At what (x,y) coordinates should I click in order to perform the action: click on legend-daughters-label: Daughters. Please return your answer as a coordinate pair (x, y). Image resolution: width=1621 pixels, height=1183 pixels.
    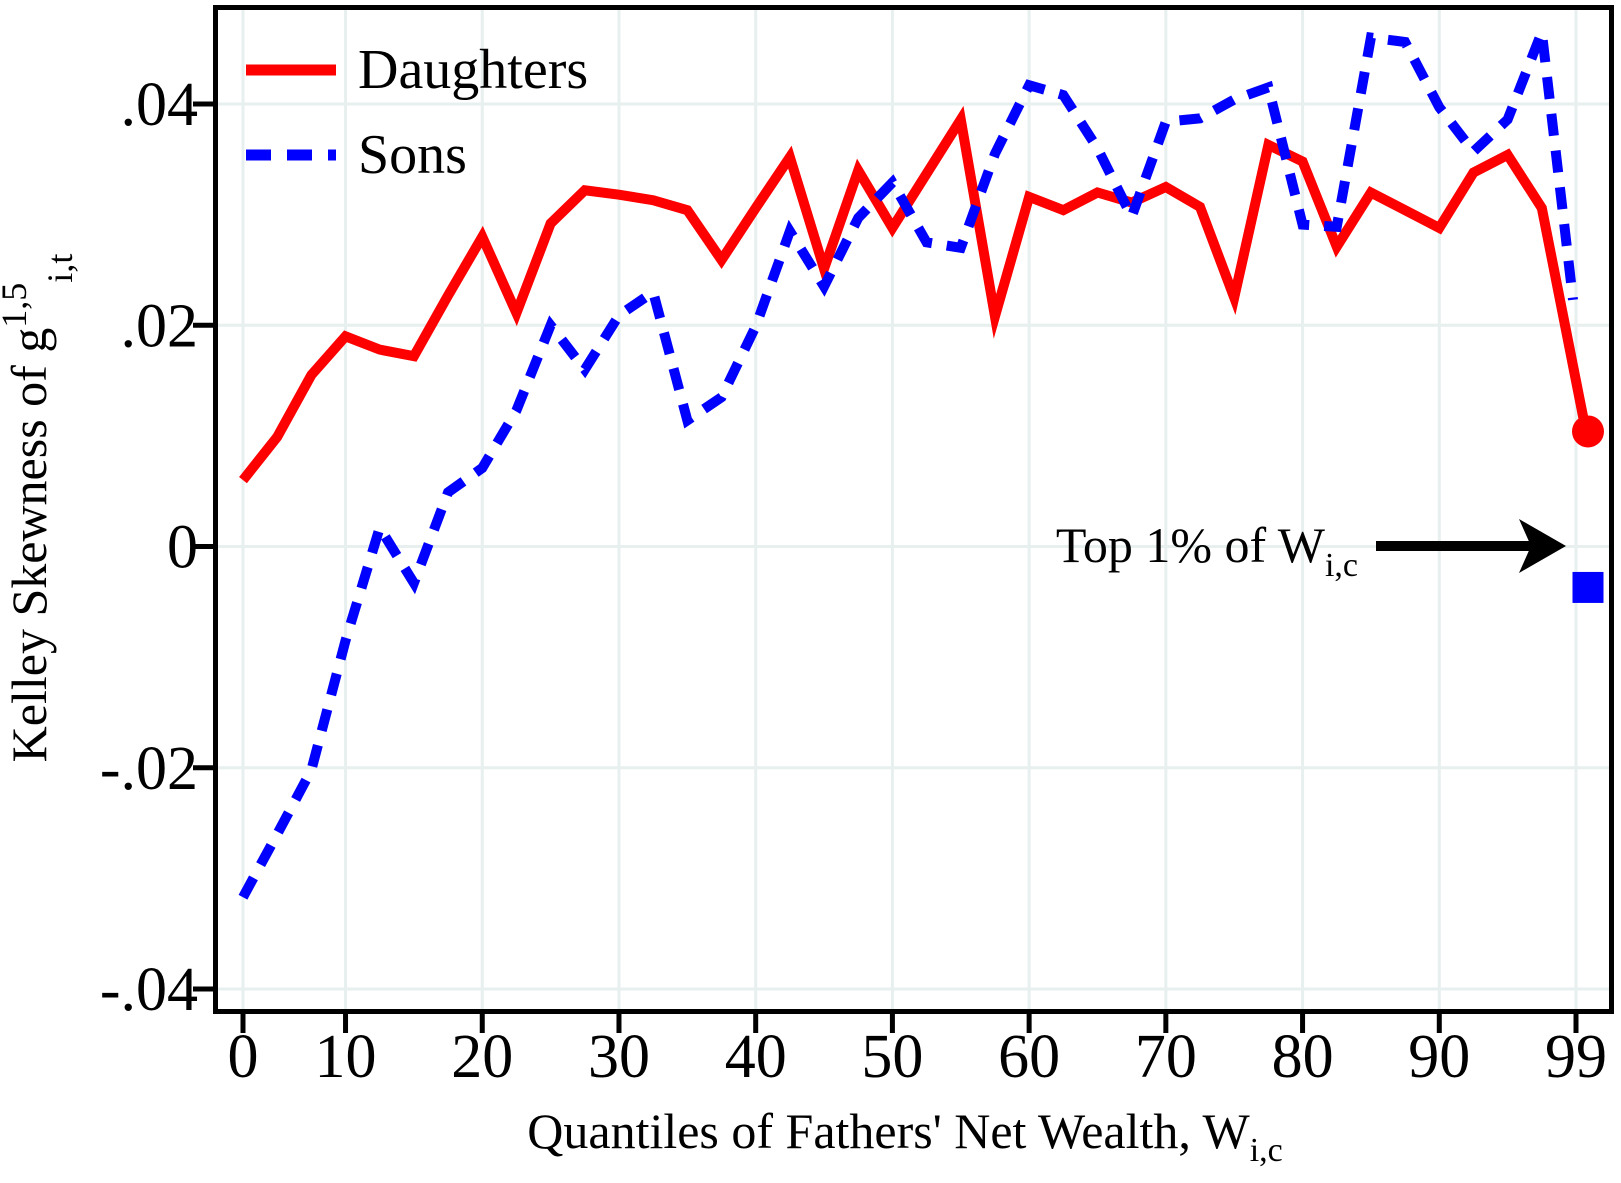
    Looking at the image, I should click on (473, 70).